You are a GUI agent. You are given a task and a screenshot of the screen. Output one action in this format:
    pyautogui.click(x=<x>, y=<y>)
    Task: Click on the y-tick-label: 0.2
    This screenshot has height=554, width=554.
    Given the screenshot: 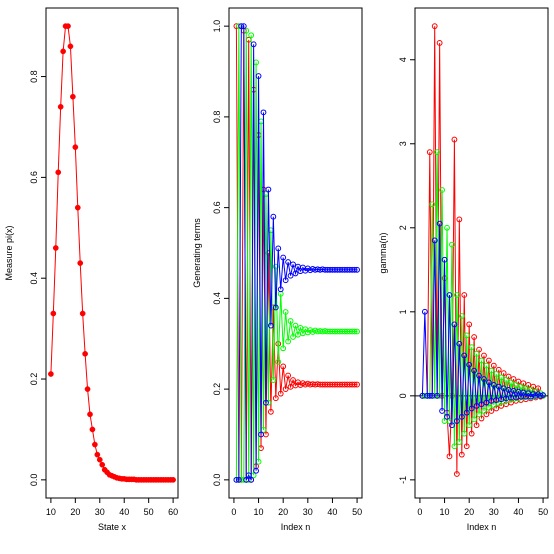 What is the action you would take?
    pyautogui.click(x=217, y=389)
    